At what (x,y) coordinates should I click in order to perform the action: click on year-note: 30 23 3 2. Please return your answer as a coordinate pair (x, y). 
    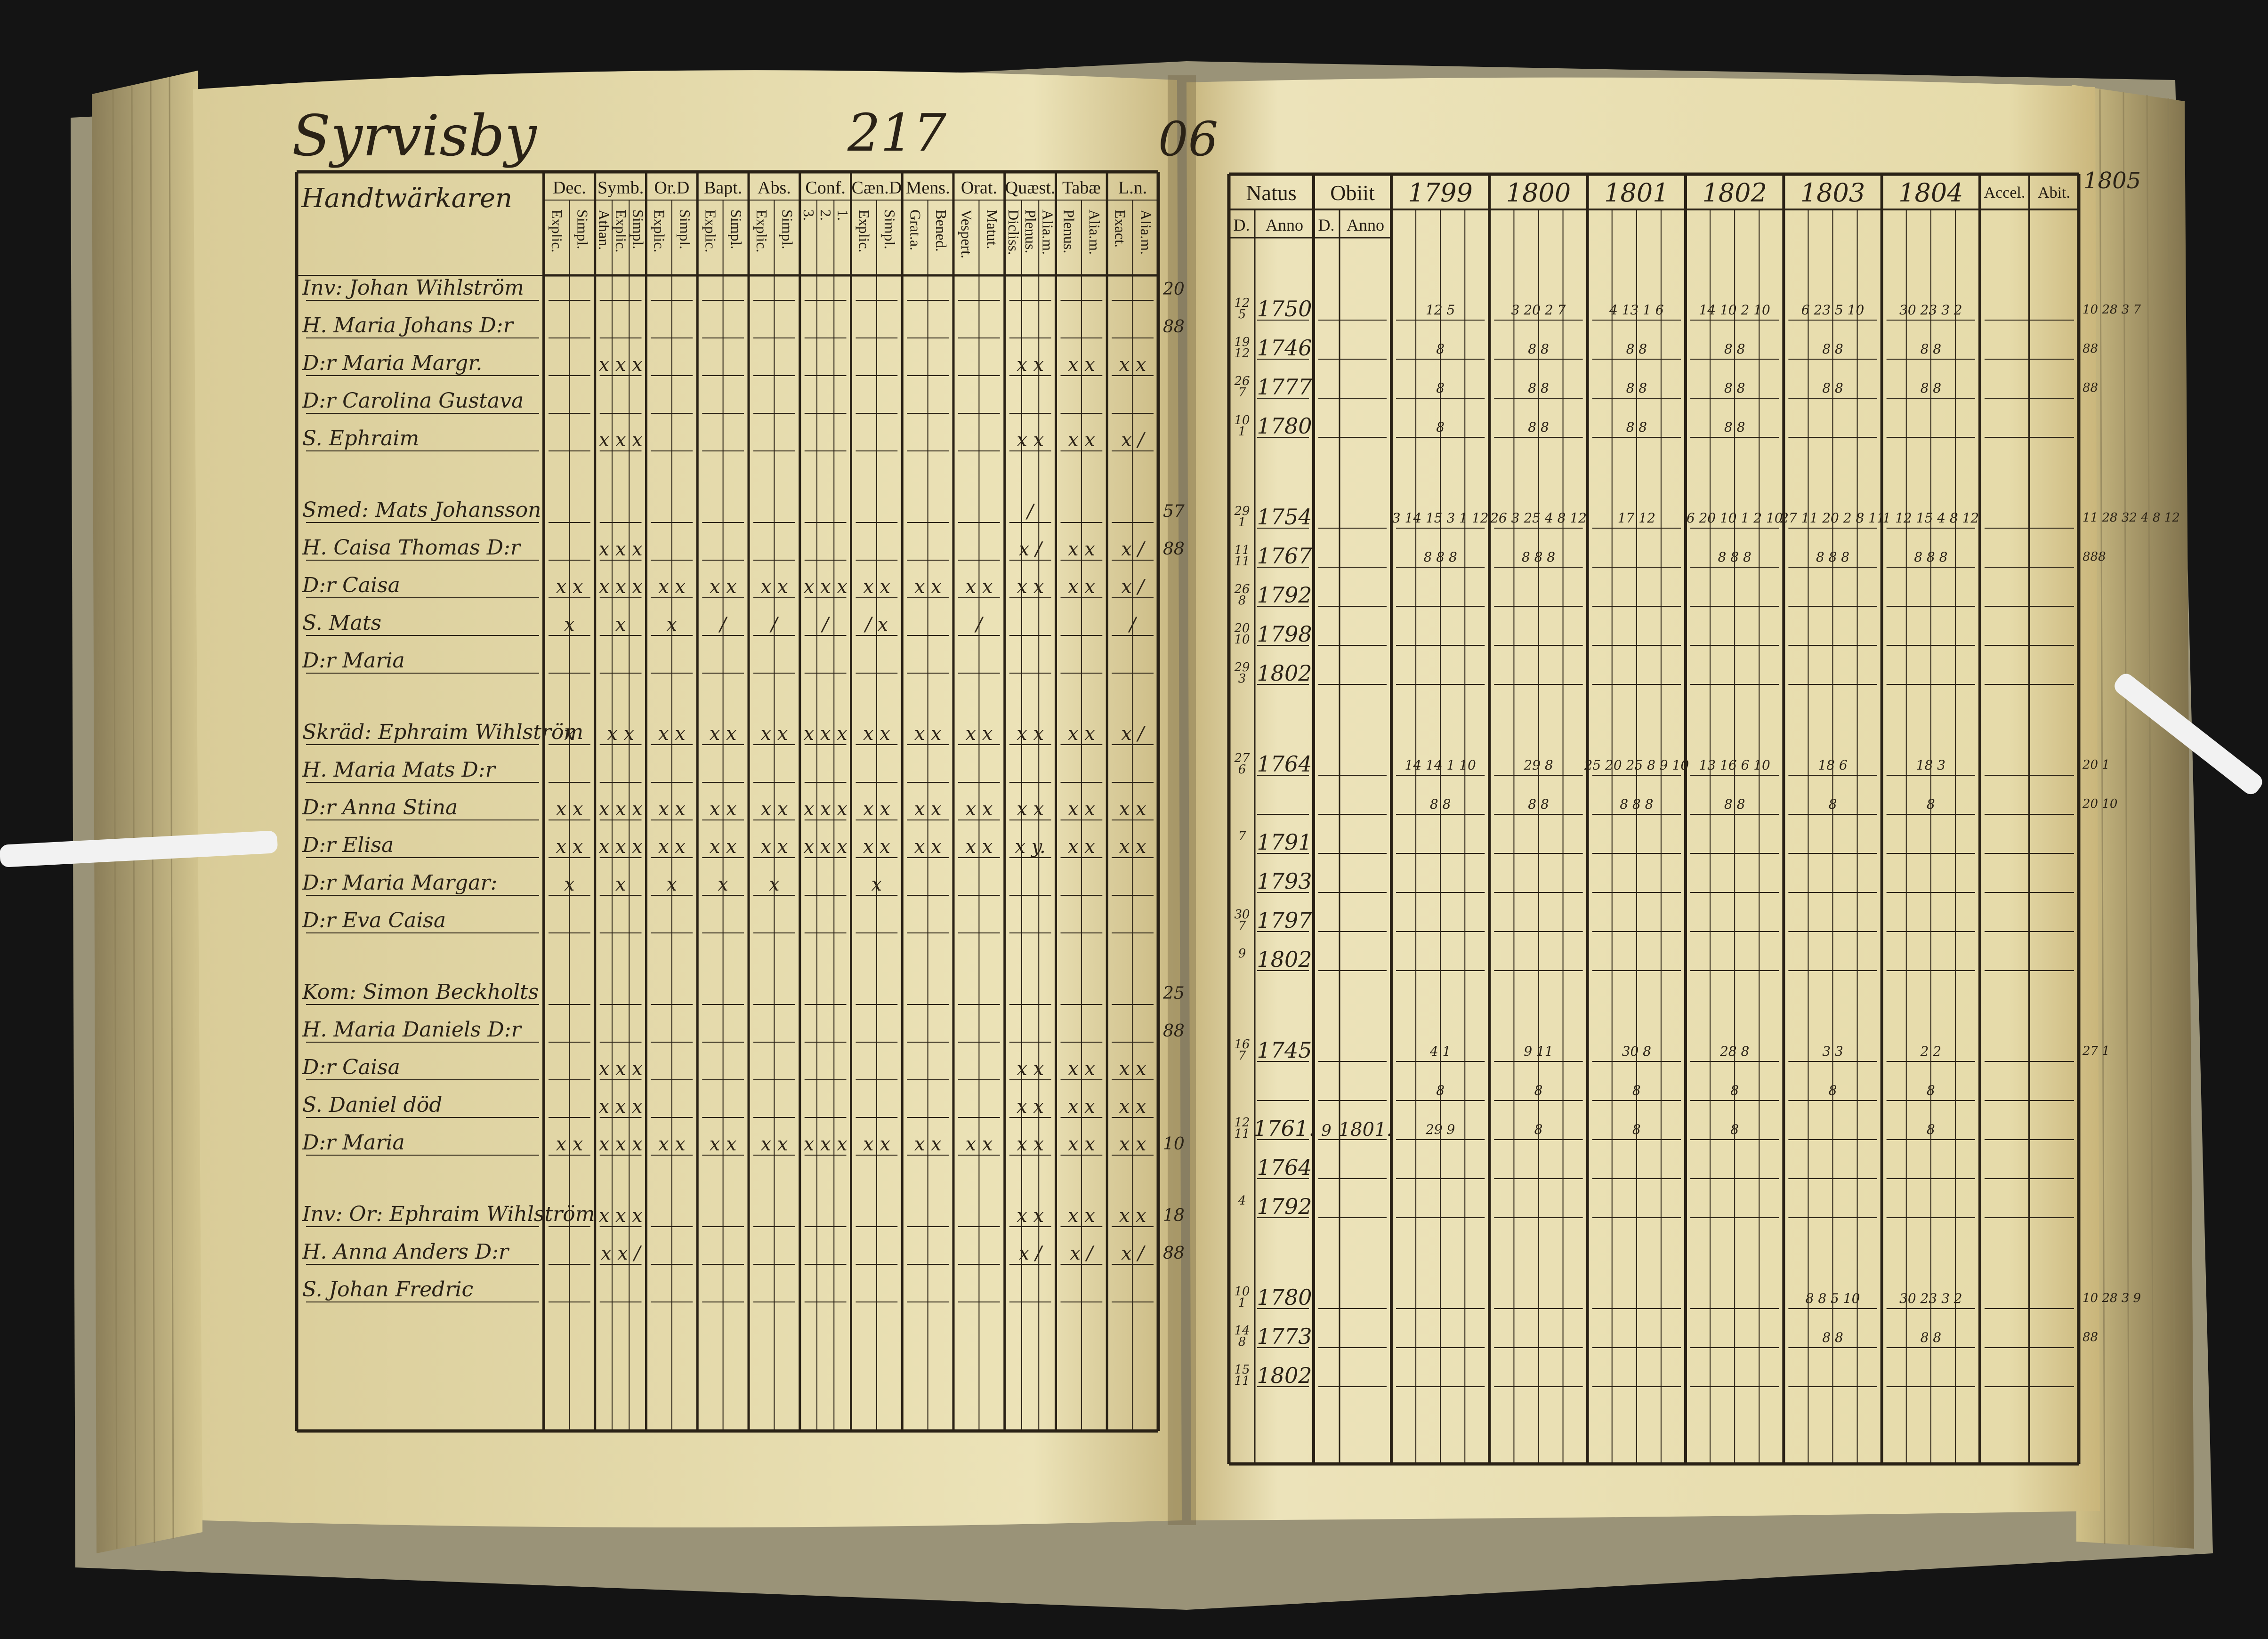
    Looking at the image, I should click on (1930, 1298).